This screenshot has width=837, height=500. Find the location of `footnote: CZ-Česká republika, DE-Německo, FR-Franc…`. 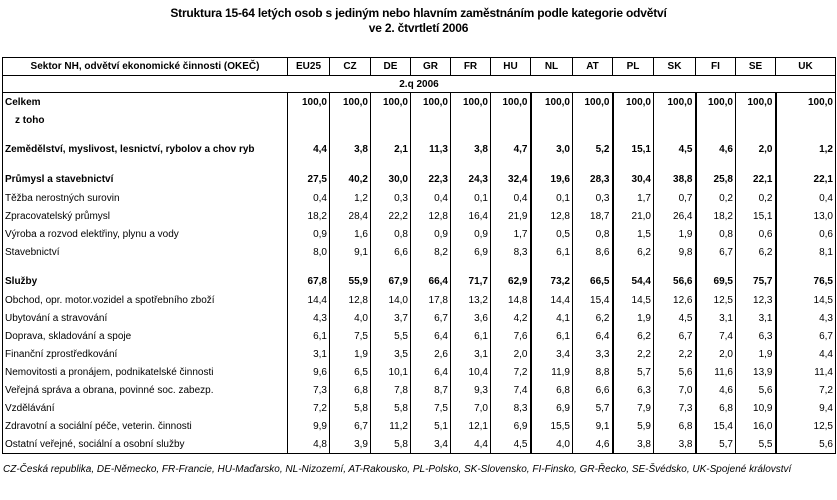

footnote: CZ-Česká republika, DE-Německo, FR-Franc… is located at coordinates (397, 469).